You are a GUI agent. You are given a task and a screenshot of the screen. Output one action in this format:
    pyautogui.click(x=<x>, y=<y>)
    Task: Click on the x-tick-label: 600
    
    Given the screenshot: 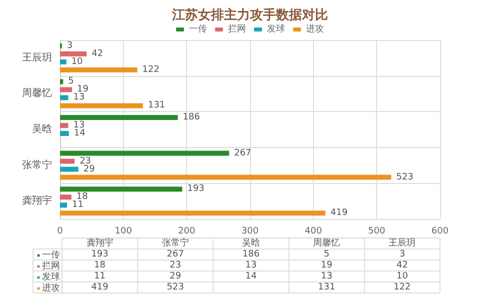 What is the action you would take?
    pyautogui.click(x=440, y=231)
    